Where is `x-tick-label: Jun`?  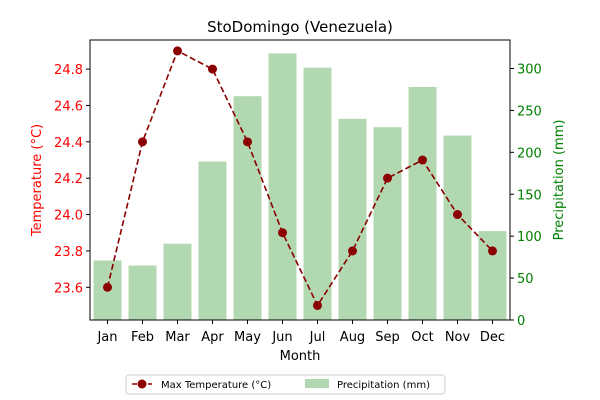
x-tick-label: Jun is located at coordinates (281, 337).